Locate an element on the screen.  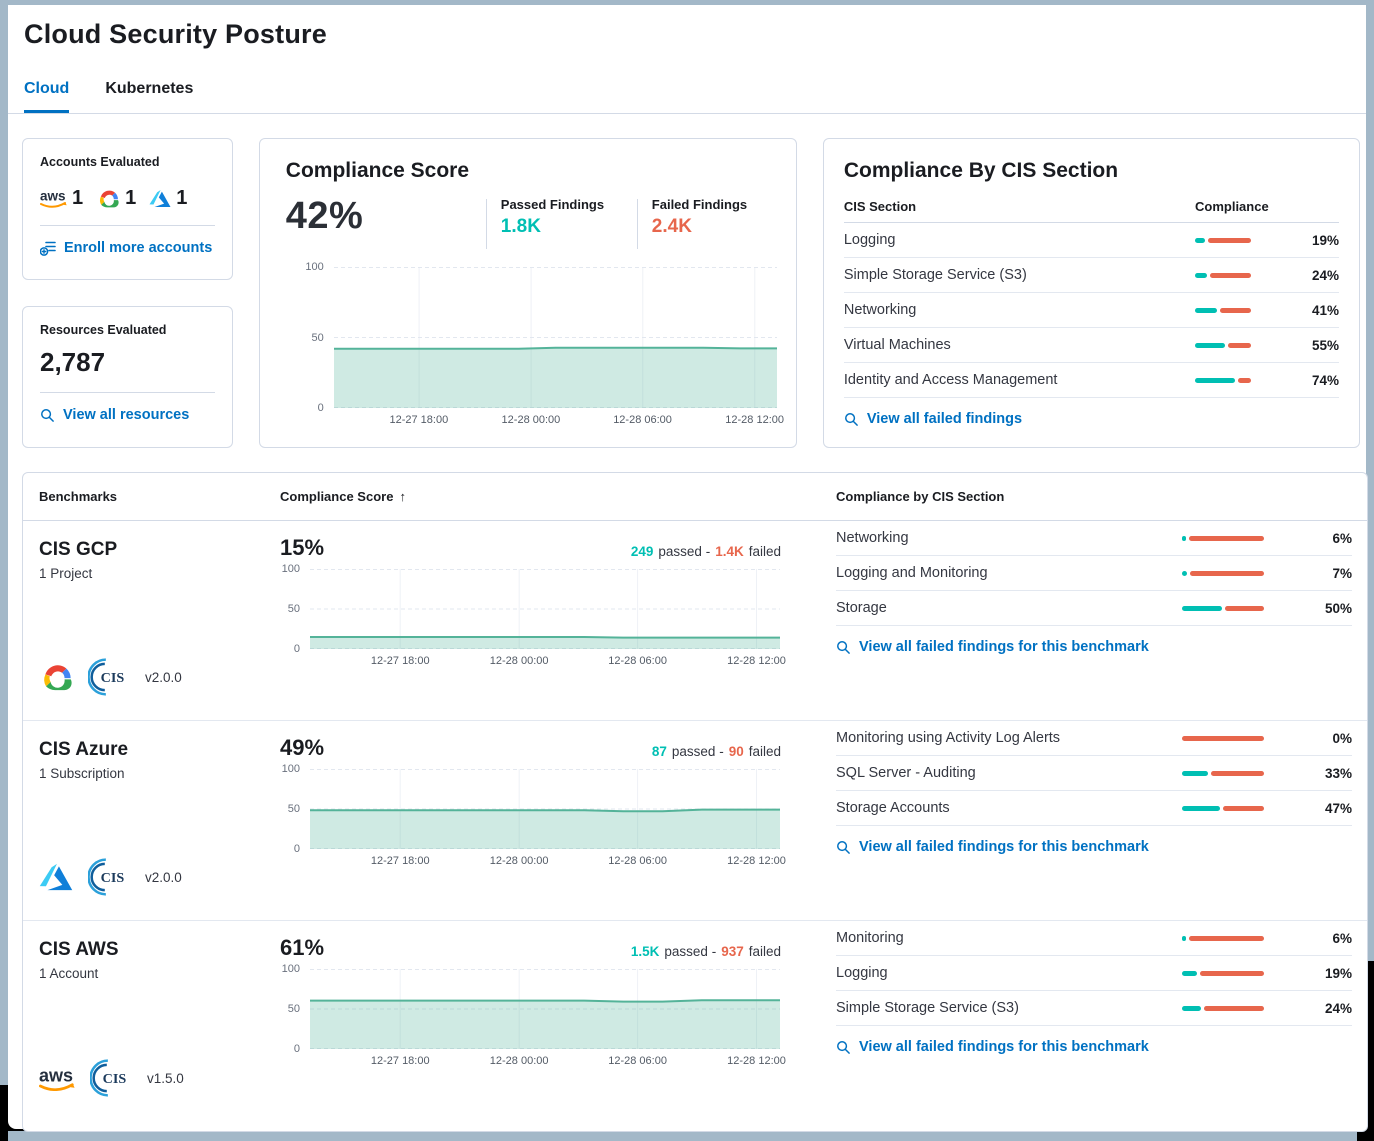
enroll-more-accounts-link: Enroll more accounts is located at coordinates (127, 248).